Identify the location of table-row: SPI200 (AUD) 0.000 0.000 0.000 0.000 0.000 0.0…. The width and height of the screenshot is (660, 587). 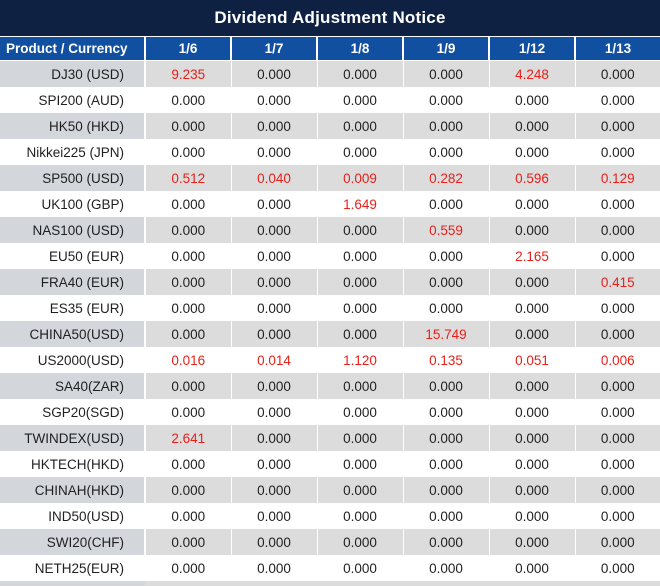
(330, 100).